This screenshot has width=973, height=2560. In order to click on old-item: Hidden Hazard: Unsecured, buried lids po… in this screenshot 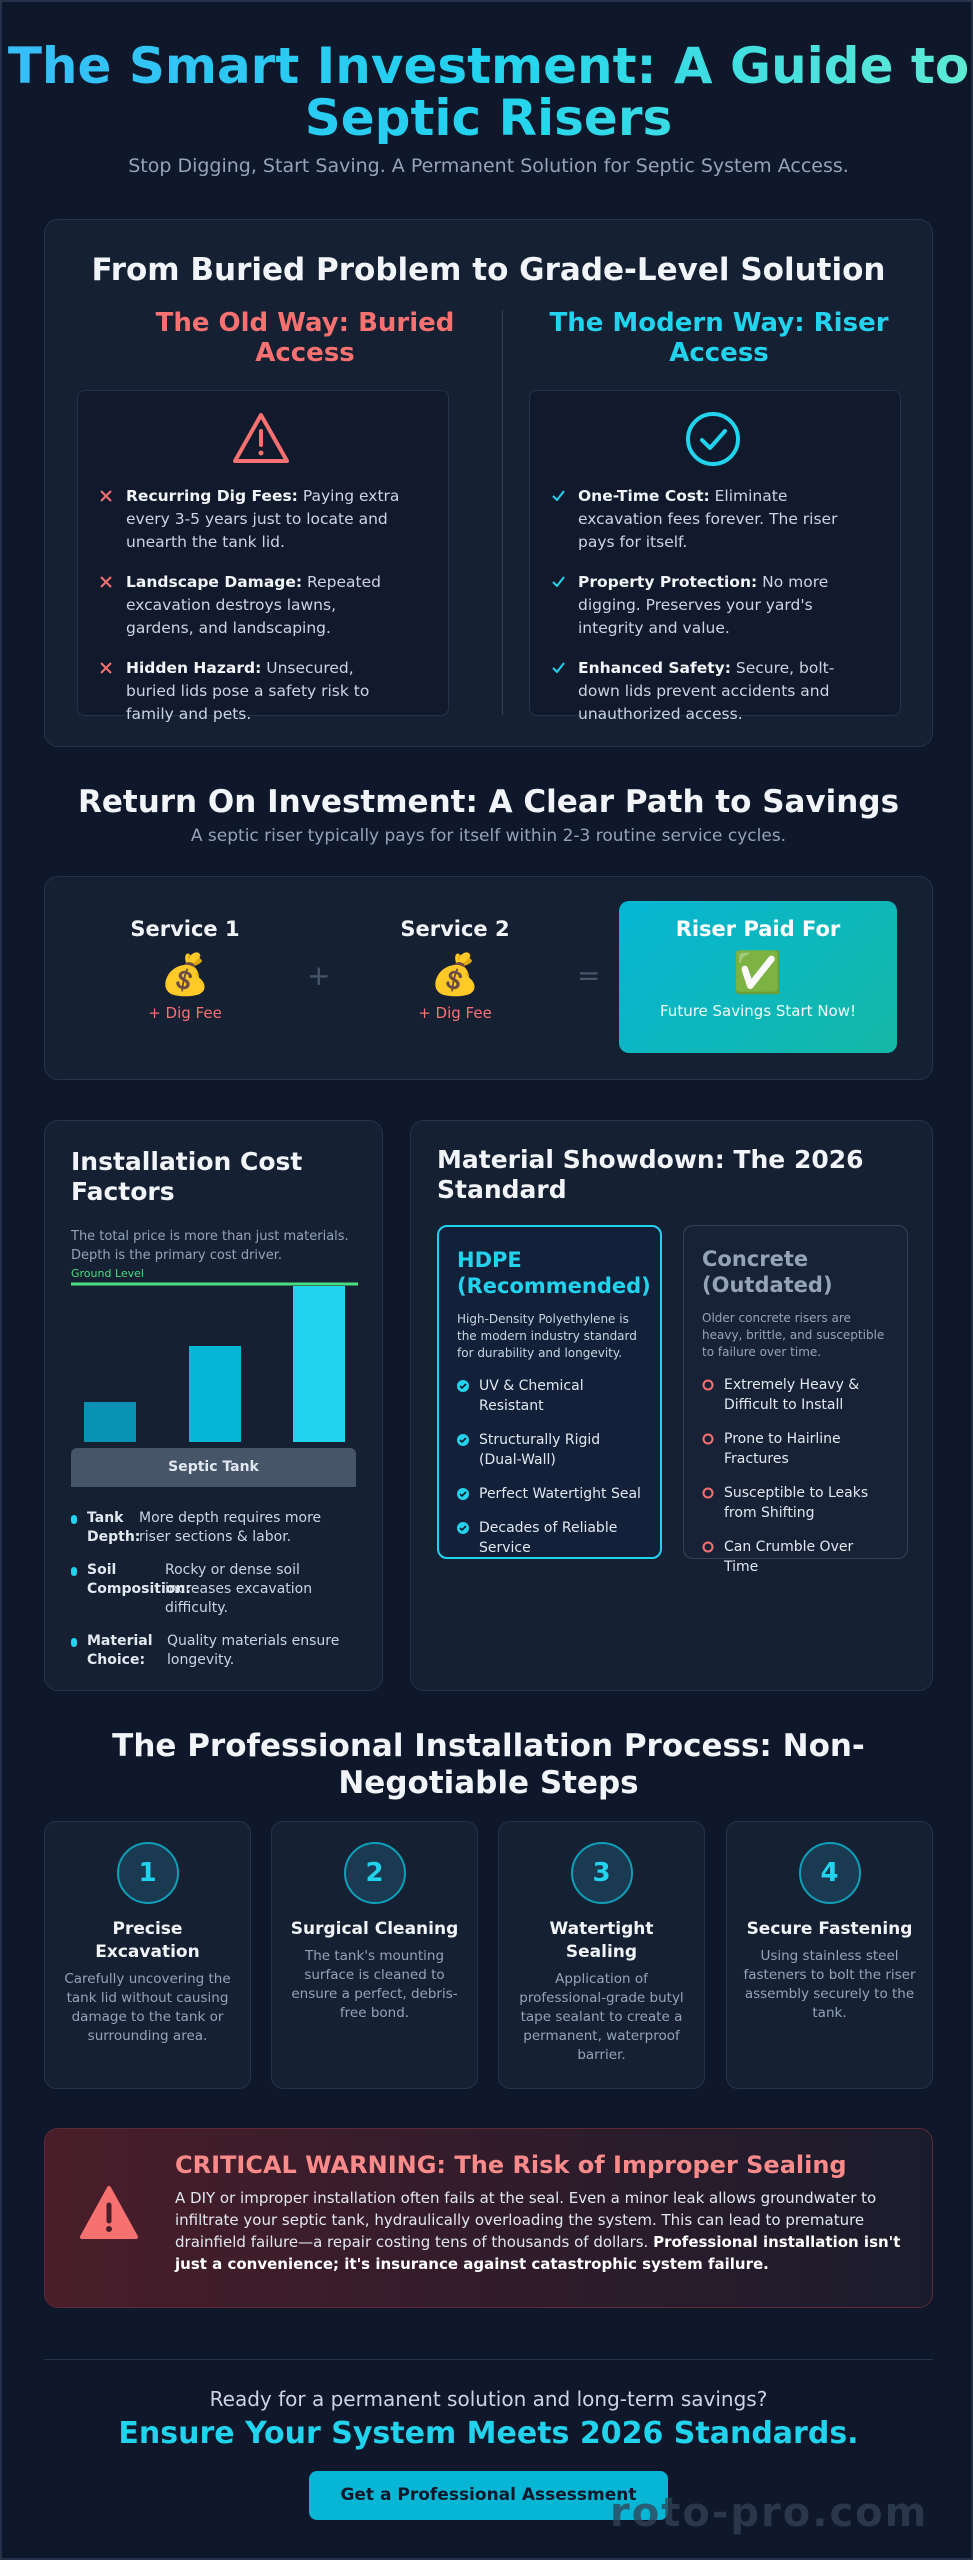, I will do `click(254, 691)`.